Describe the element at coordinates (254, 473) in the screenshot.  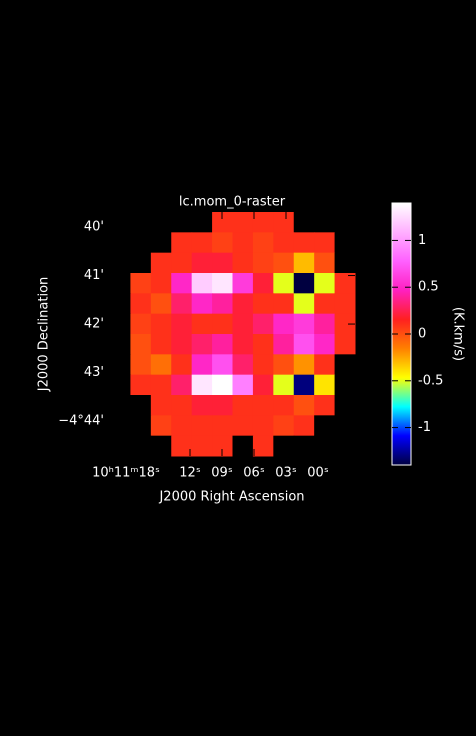
I see `x-tick-label: 06ˢ` at that location.